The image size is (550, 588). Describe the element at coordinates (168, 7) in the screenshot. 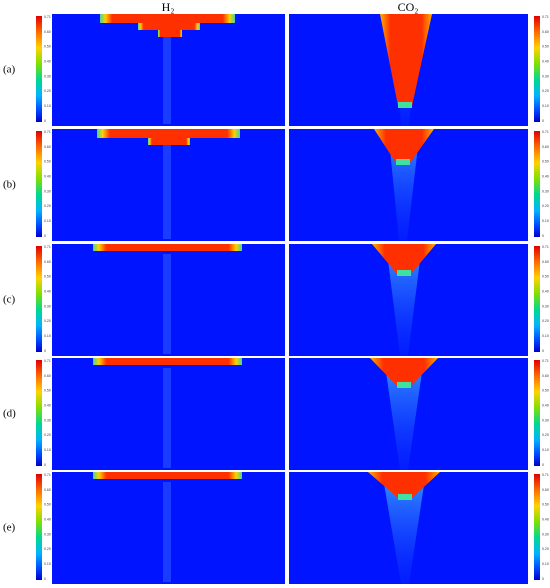

I see `column-header: H₂` at that location.